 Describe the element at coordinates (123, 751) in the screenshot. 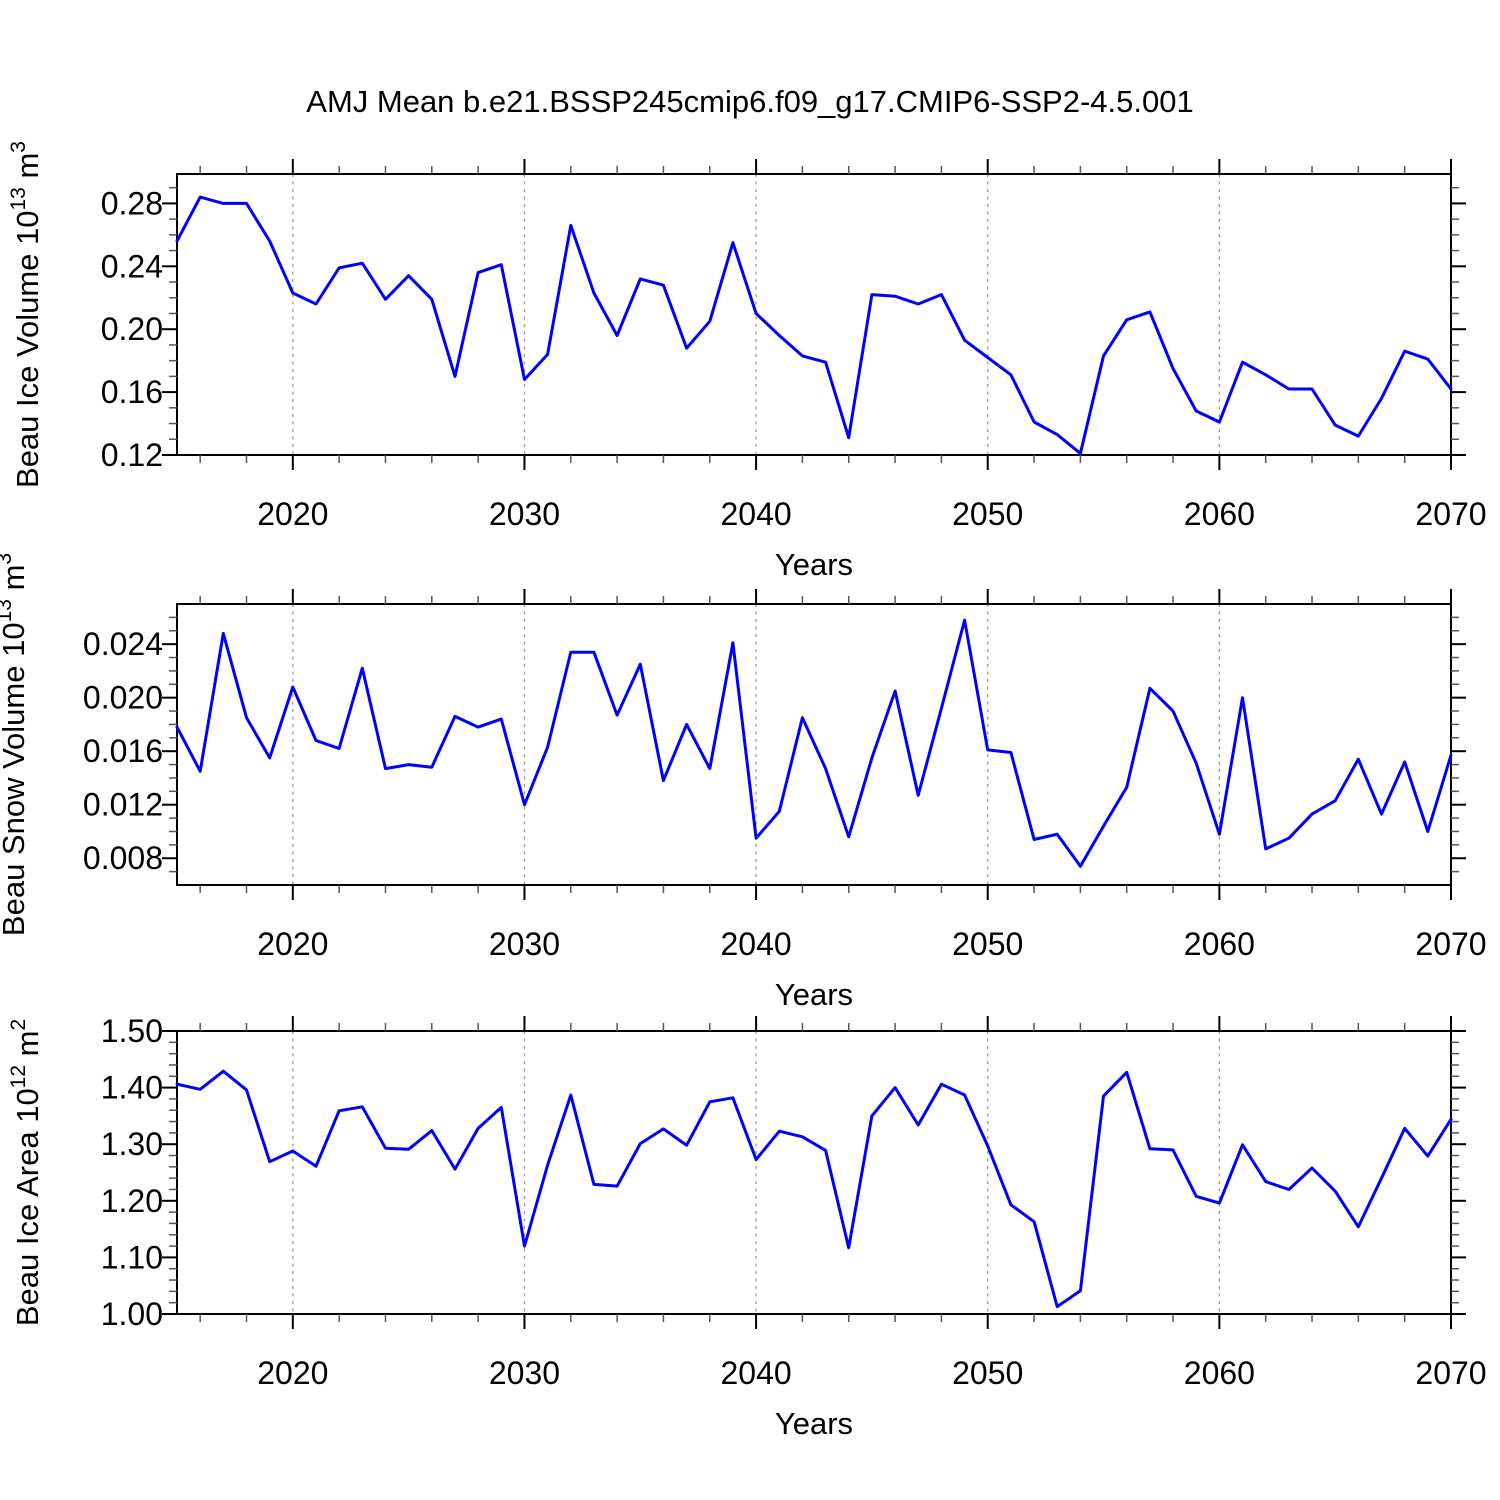

I see `y-tick-label: 0.016` at that location.